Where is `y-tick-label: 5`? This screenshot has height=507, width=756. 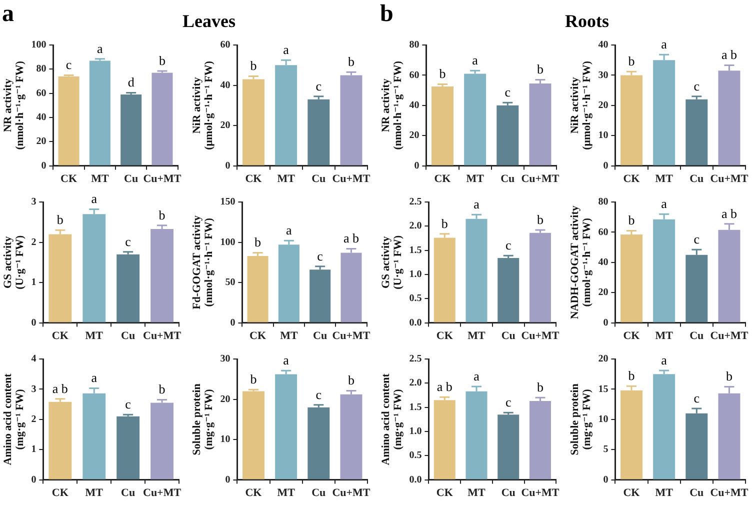 y-tick-label: 5 is located at coordinates (605, 450).